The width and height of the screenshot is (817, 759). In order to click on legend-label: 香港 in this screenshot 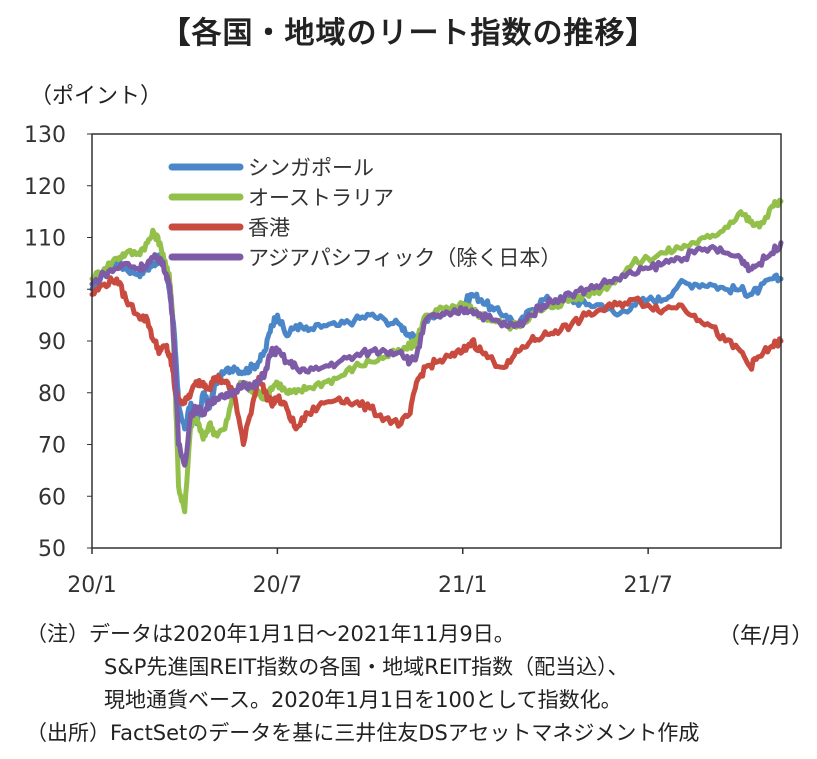, I will do `click(269, 228)`.